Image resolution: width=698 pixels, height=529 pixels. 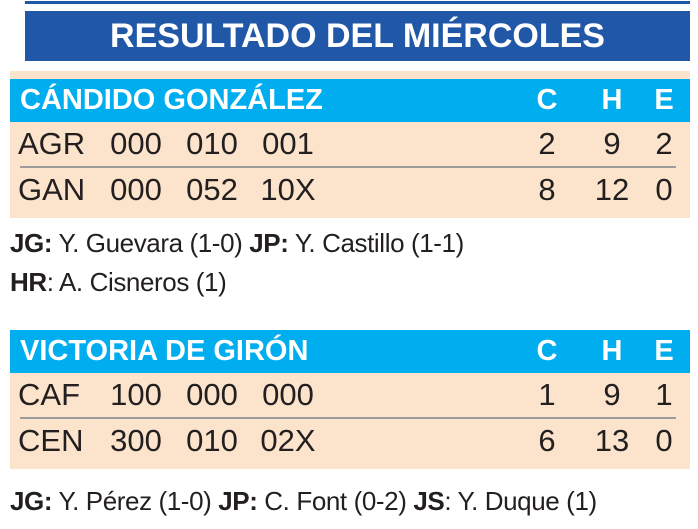 What do you see at coordinates (612, 189) in the screenshot?
I see `hits-value: 12` at bounding box center [612, 189].